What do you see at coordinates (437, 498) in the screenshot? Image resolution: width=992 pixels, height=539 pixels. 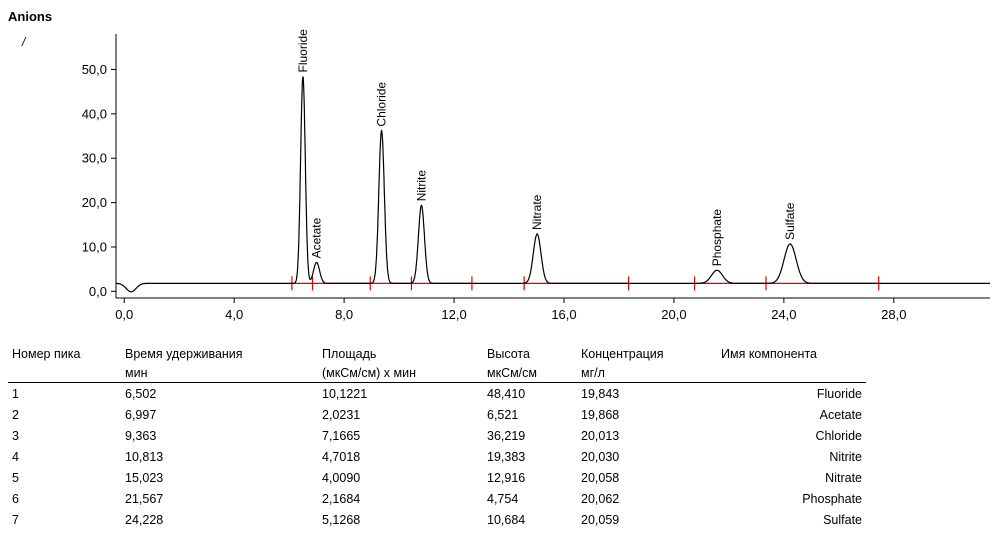 I see `table-row: 6 21,567 2,1684 4,754 20,062 Phosphate` at bounding box center [437, 498].